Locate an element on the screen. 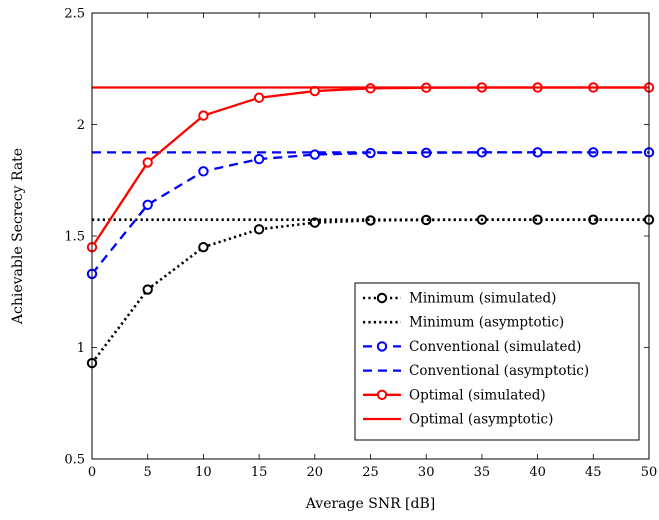  x-tick-label: 30 is located at coordinates (426, 472).